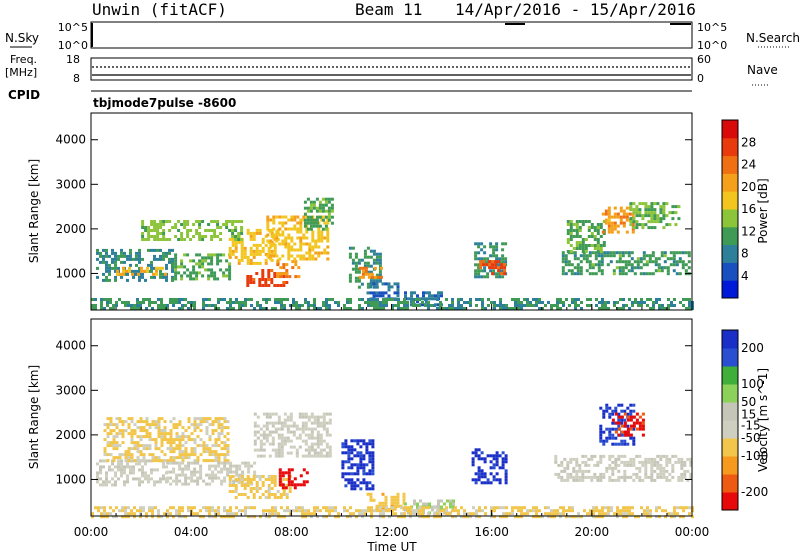 The width and height of the screenshot is (800, 554). What do you see at coordinates (159, 9) in the screenshot?
I see `station-title: Unwin (fitACF)` at bounding box center [159, 9].